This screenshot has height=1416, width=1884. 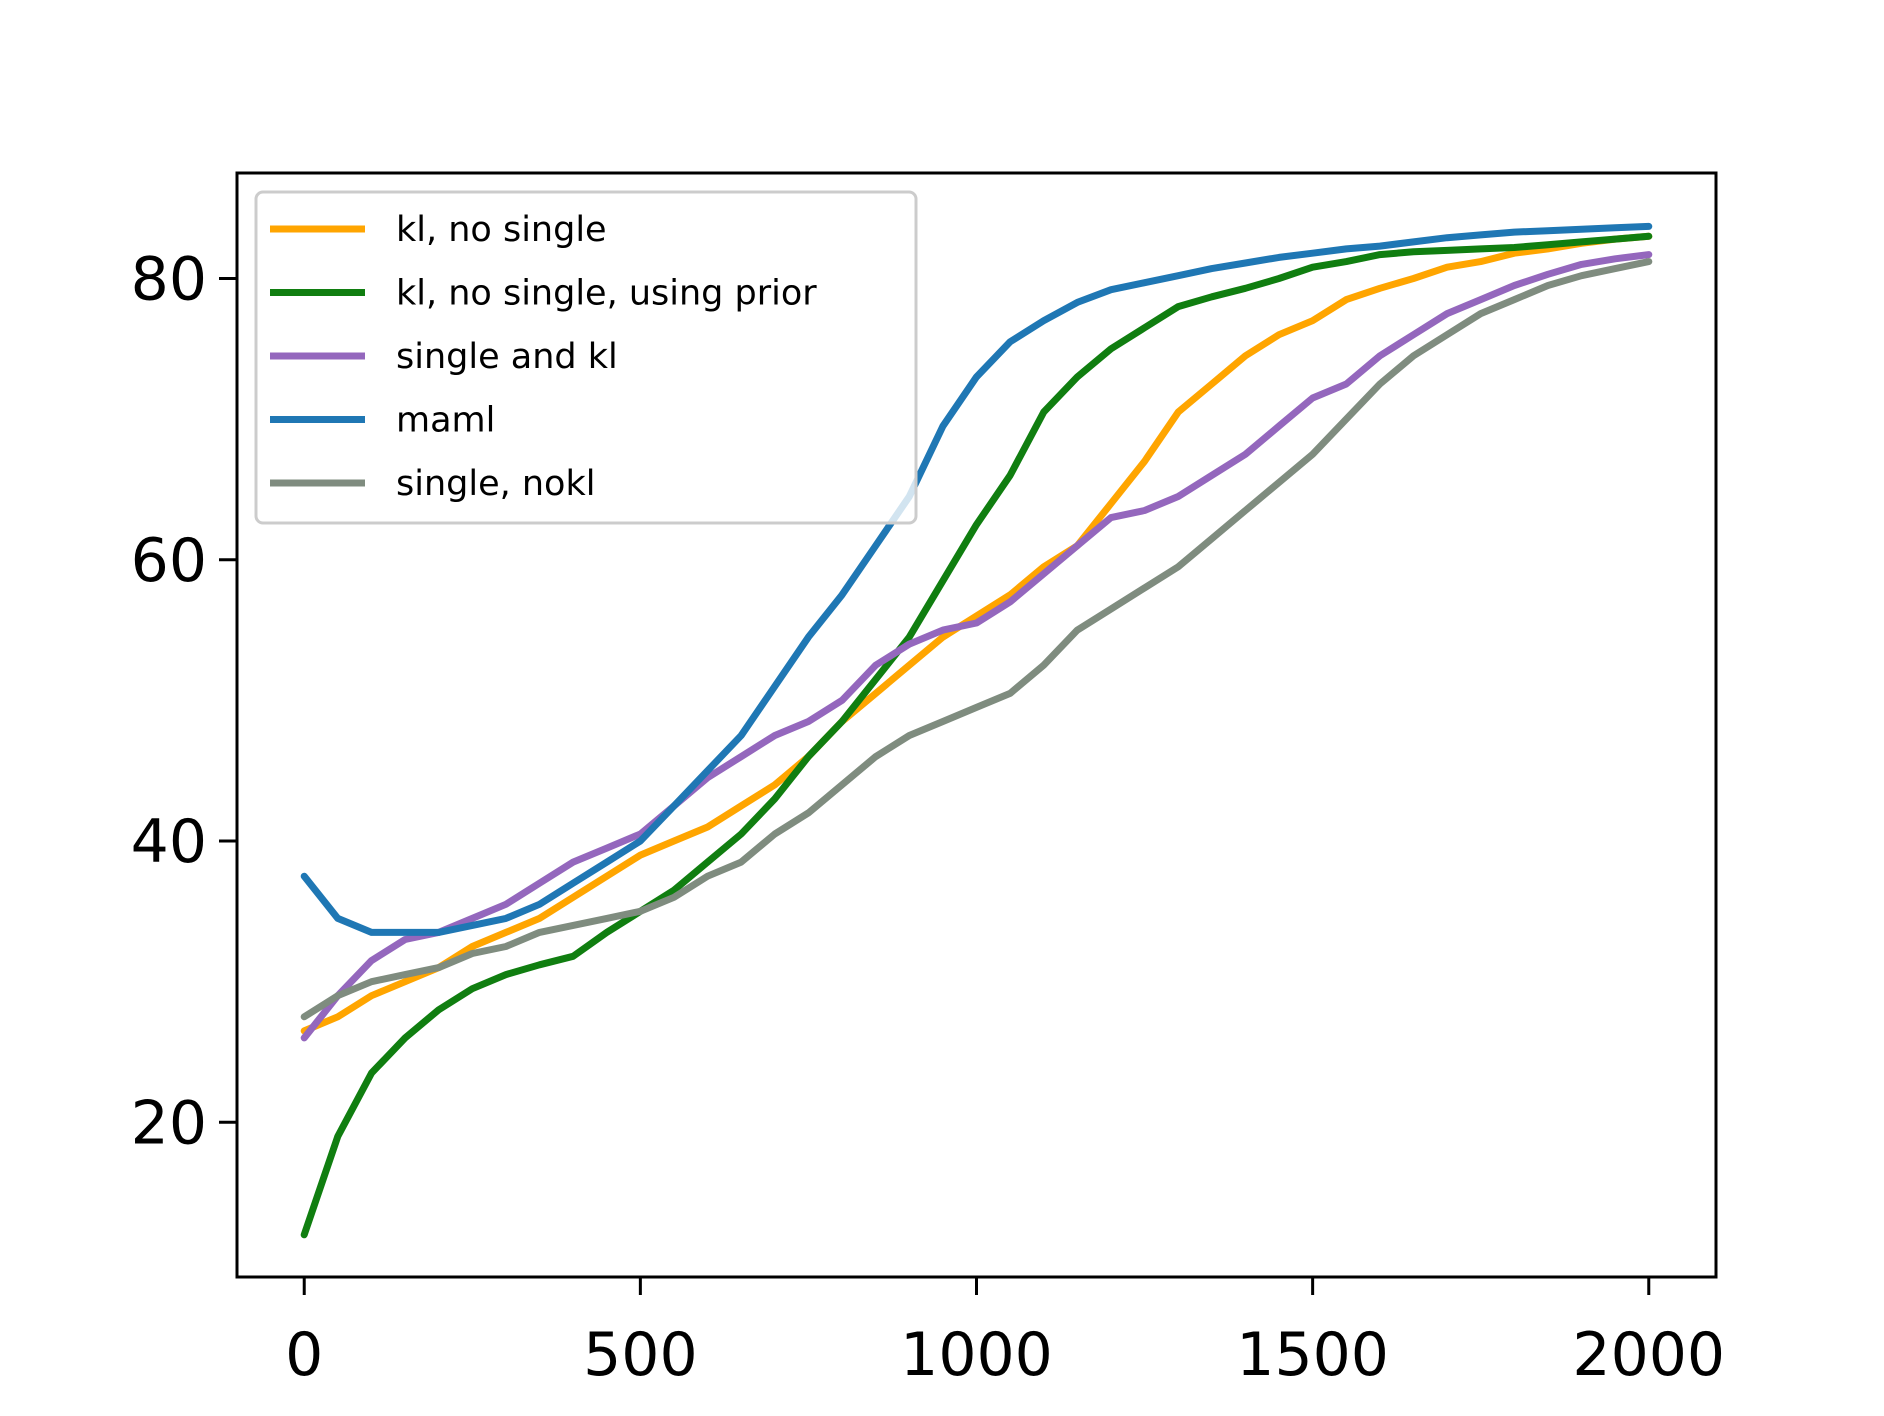 What do you see at coordinates (184, 701) in the screenshot?
I see `y-axis: 20 40 60 80` at bounding box center [184, 701].